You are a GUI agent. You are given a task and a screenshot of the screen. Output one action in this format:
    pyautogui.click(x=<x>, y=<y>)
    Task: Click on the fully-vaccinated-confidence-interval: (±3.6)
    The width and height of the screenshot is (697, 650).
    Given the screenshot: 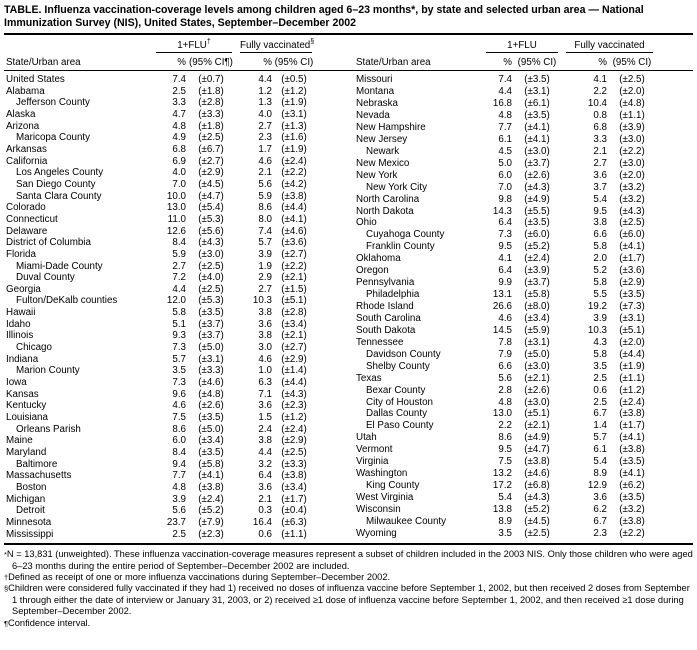 What is the action you would take?
    pyautogui.click(x=632, y=271)
    